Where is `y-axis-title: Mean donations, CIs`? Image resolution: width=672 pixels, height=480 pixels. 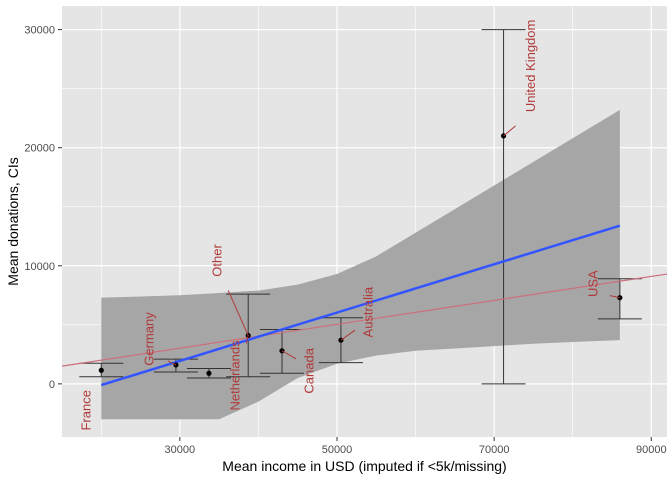
y-axis-title: Mean donations, CIs is located at coordinates (13, 221).